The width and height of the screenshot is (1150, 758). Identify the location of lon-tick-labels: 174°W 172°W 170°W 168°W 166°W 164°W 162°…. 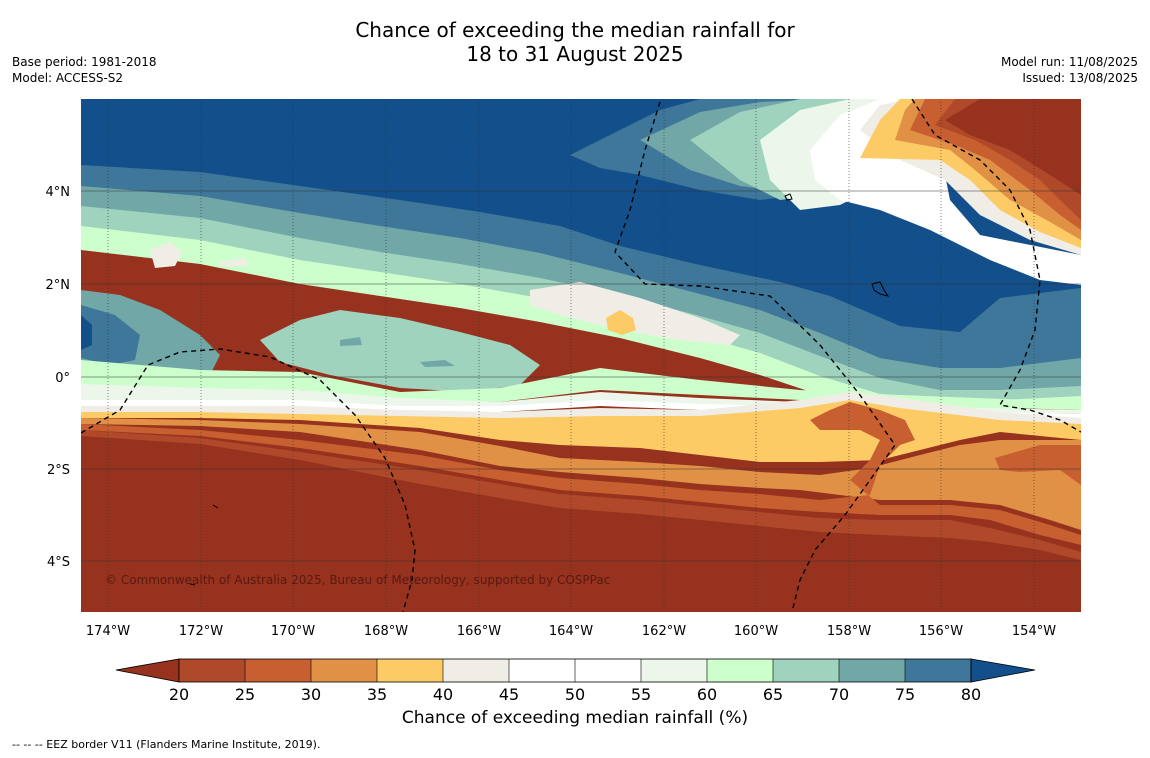
(571, 631).